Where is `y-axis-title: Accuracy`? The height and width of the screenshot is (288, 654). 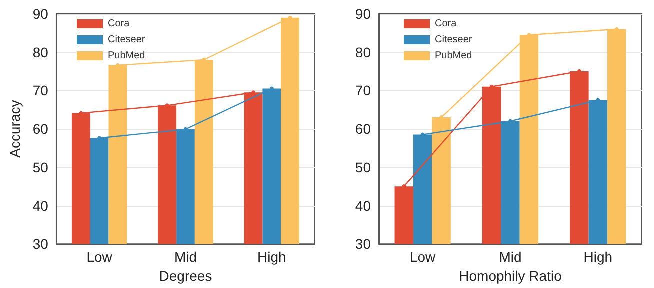 y-axis-title: Accuracy is located at coordinates (15, 129).